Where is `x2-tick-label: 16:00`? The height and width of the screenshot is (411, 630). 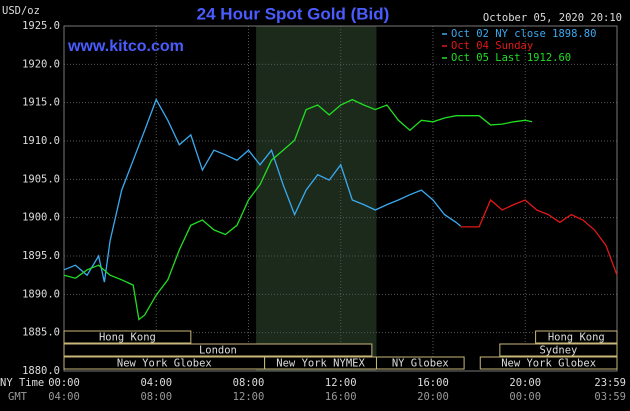 x2-tick-label: 16:00 is located at coordinates (341, 397).